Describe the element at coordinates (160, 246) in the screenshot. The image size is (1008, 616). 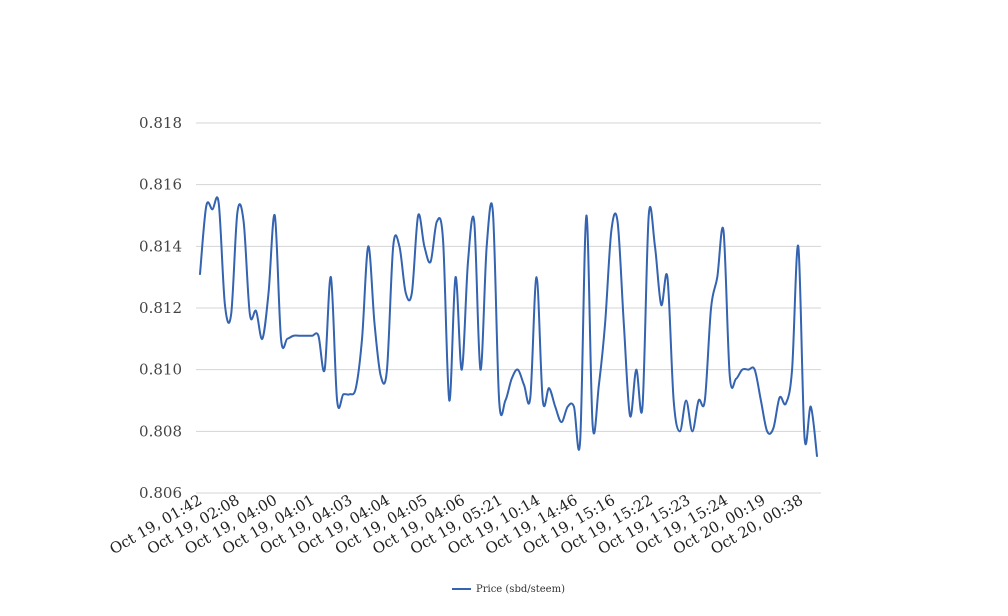
I see `y-tick-label: 0.814` at that location.